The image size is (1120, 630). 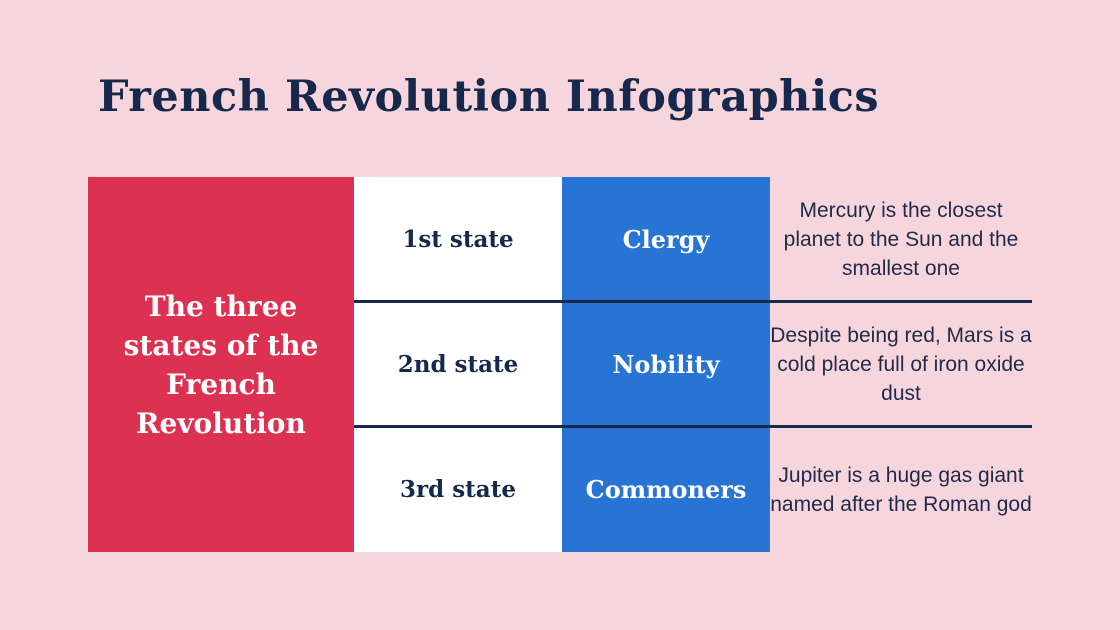 I want to click on state-3: 3rd state, so click(x=458, y=489).